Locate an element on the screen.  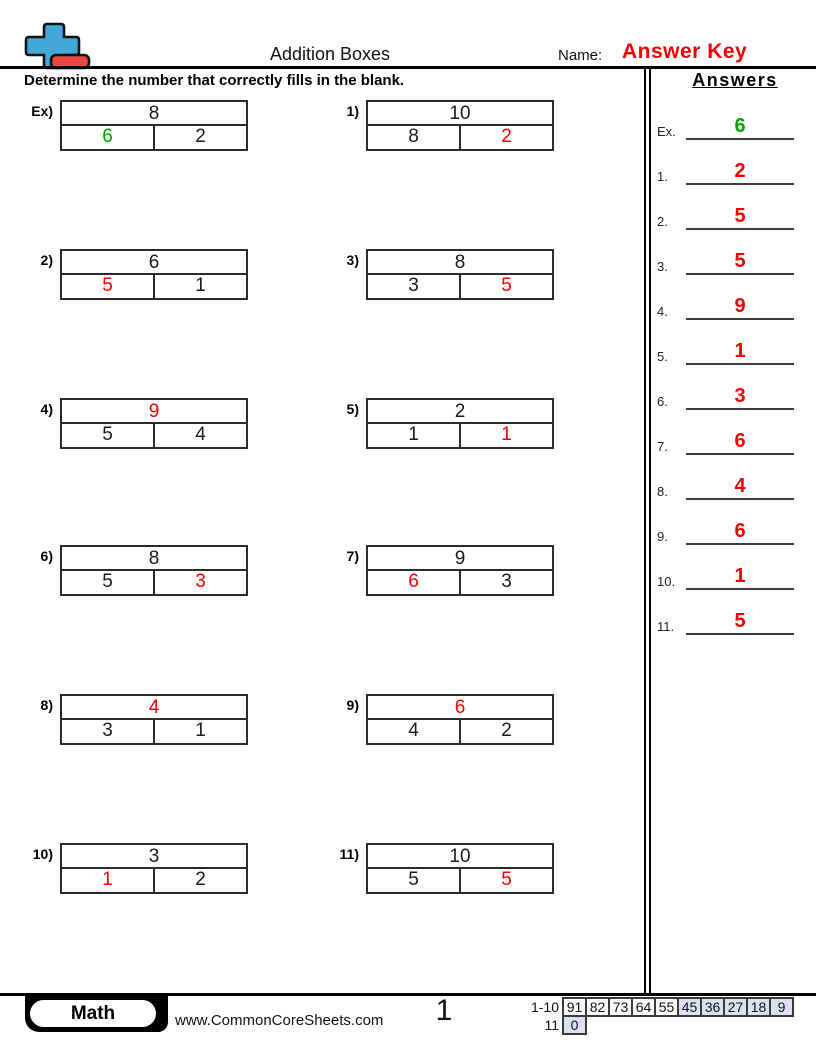
answer-label: Ex. is located at coordinates (666, 131).